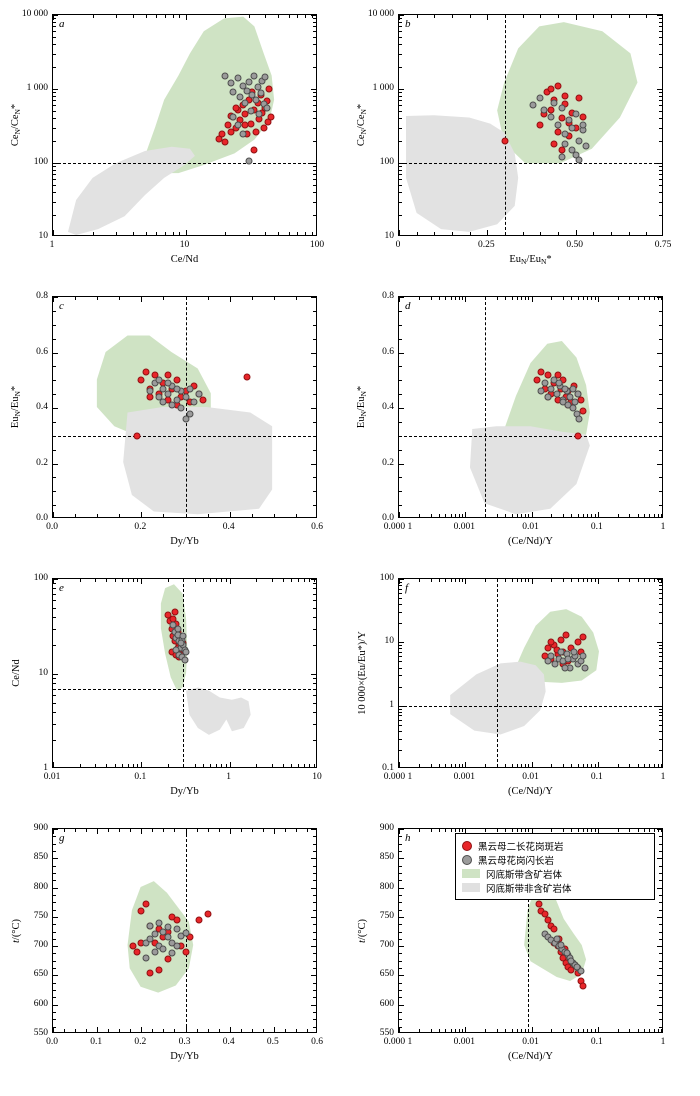 The image size is (700, 1096). Describe the element at coordinates (524, 672) in the screenshot. I see `reference-fields-f` at that location.